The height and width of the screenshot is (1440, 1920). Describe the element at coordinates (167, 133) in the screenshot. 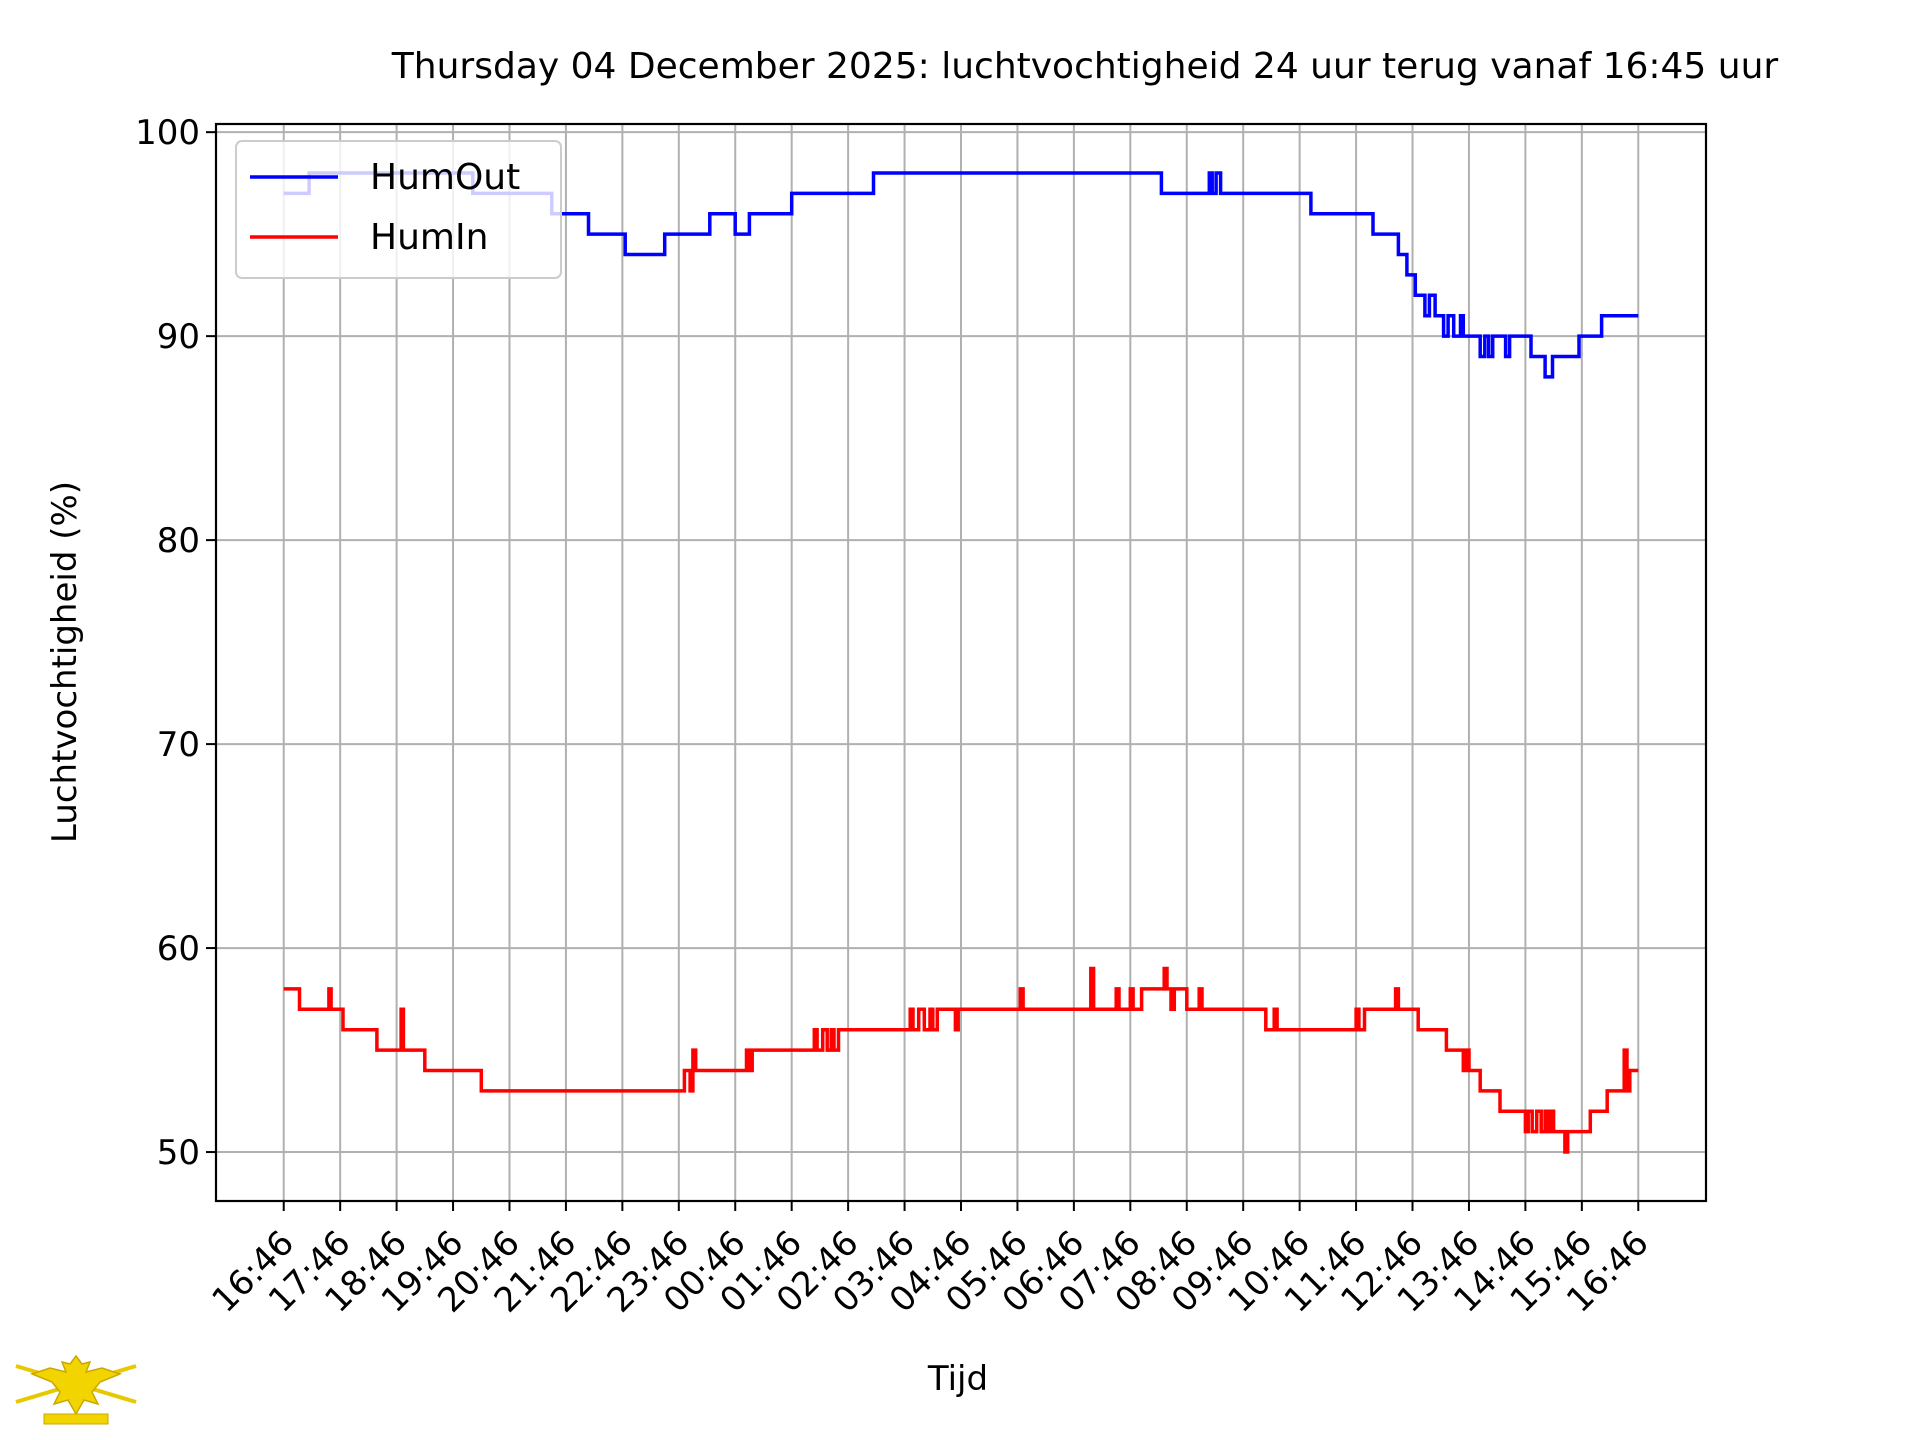

I see `y-tick-label: 100` at that location.